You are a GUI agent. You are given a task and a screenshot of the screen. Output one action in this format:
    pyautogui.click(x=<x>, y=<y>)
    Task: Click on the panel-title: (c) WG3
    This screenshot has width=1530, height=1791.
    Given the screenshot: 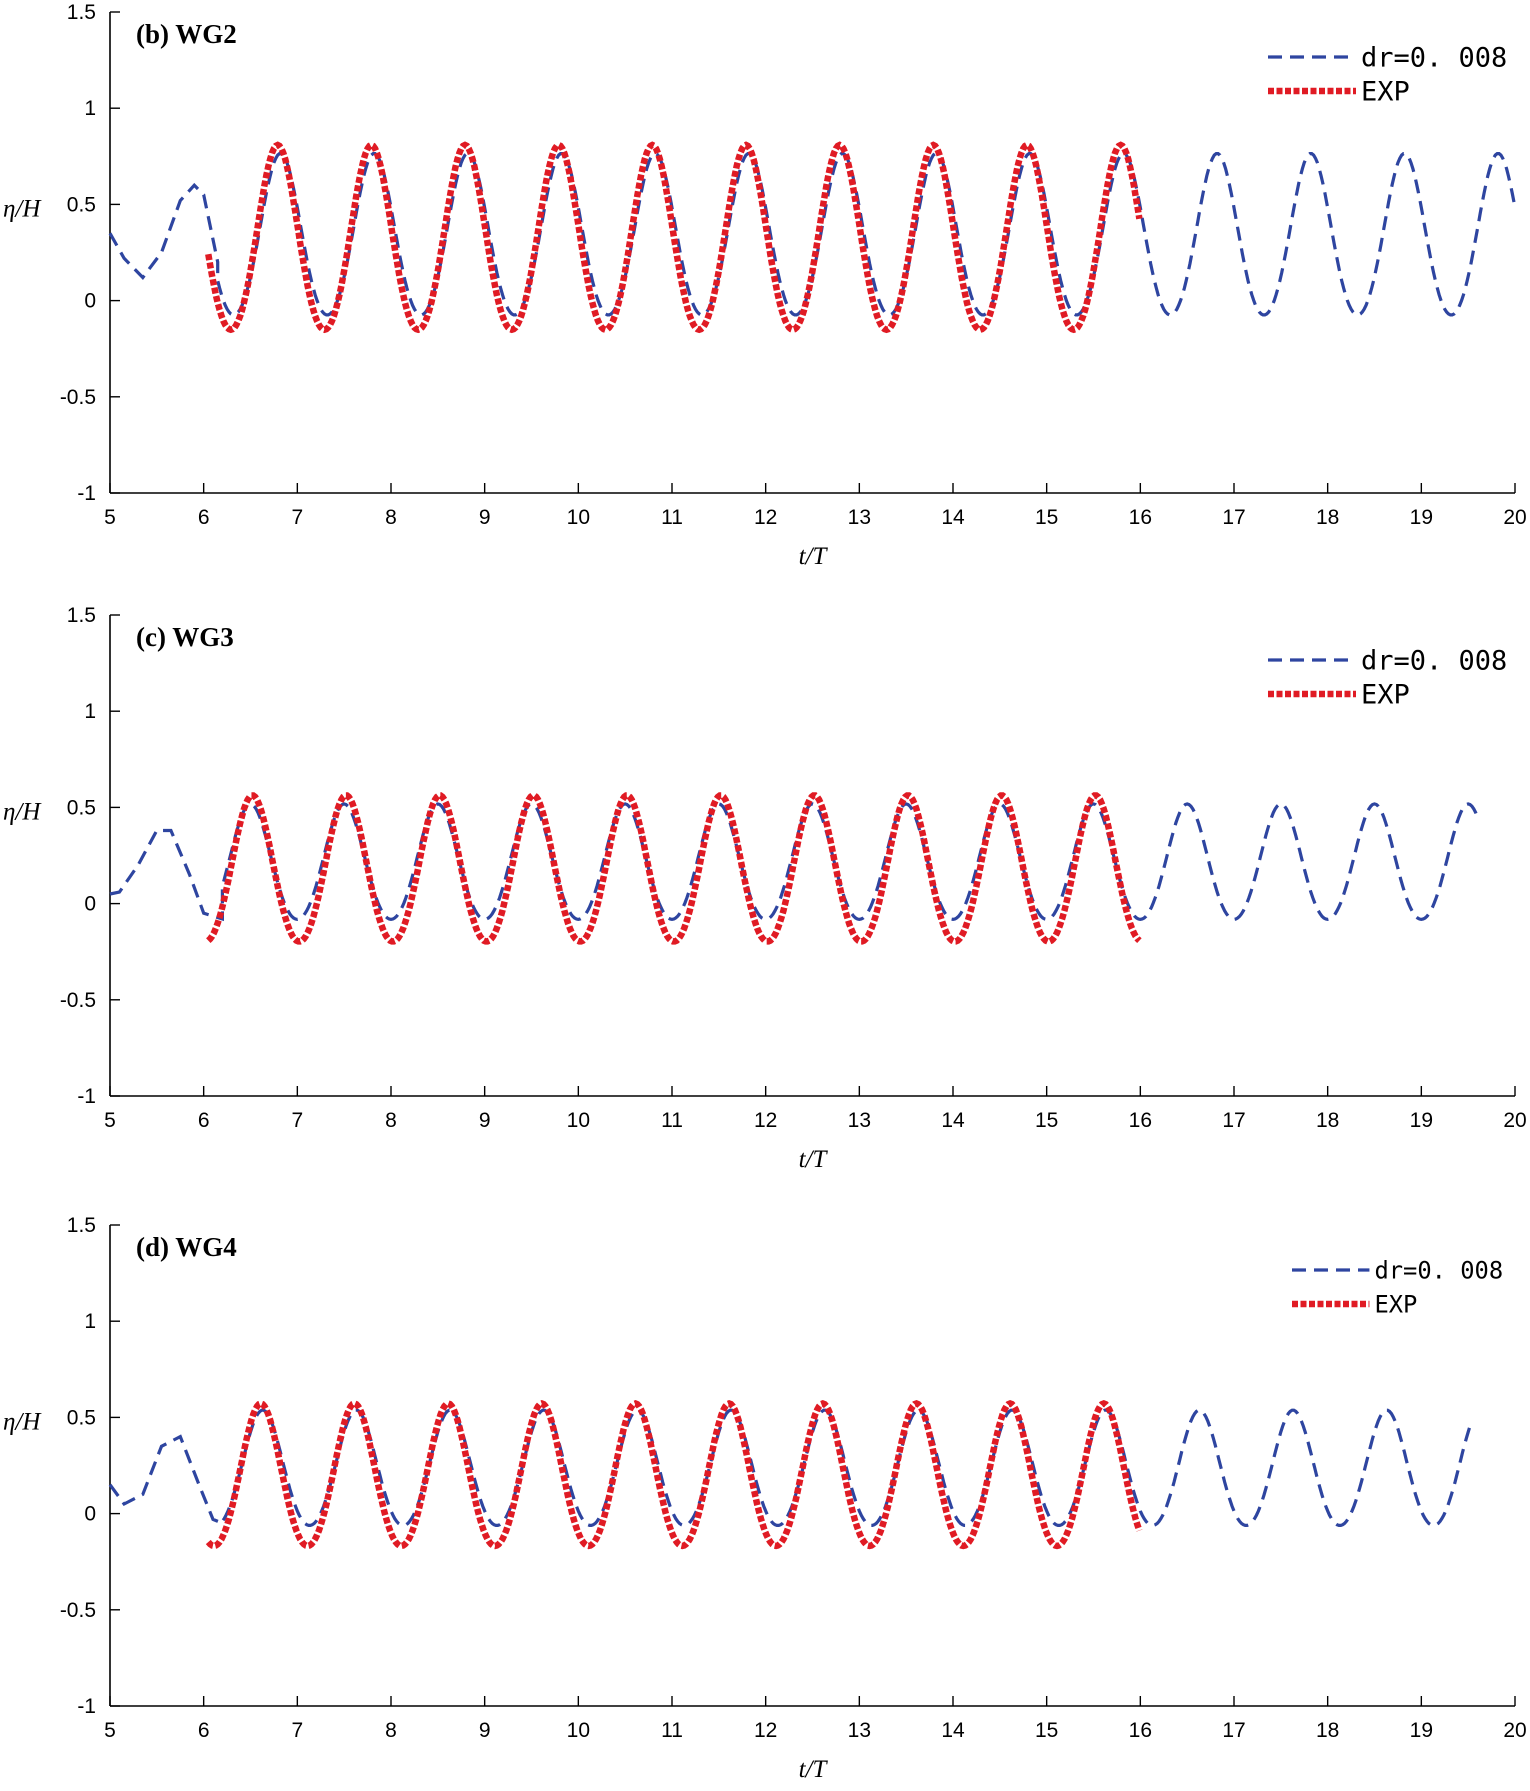 What is the action you would take?
    pyautogui.click(x=185, y=637)
    